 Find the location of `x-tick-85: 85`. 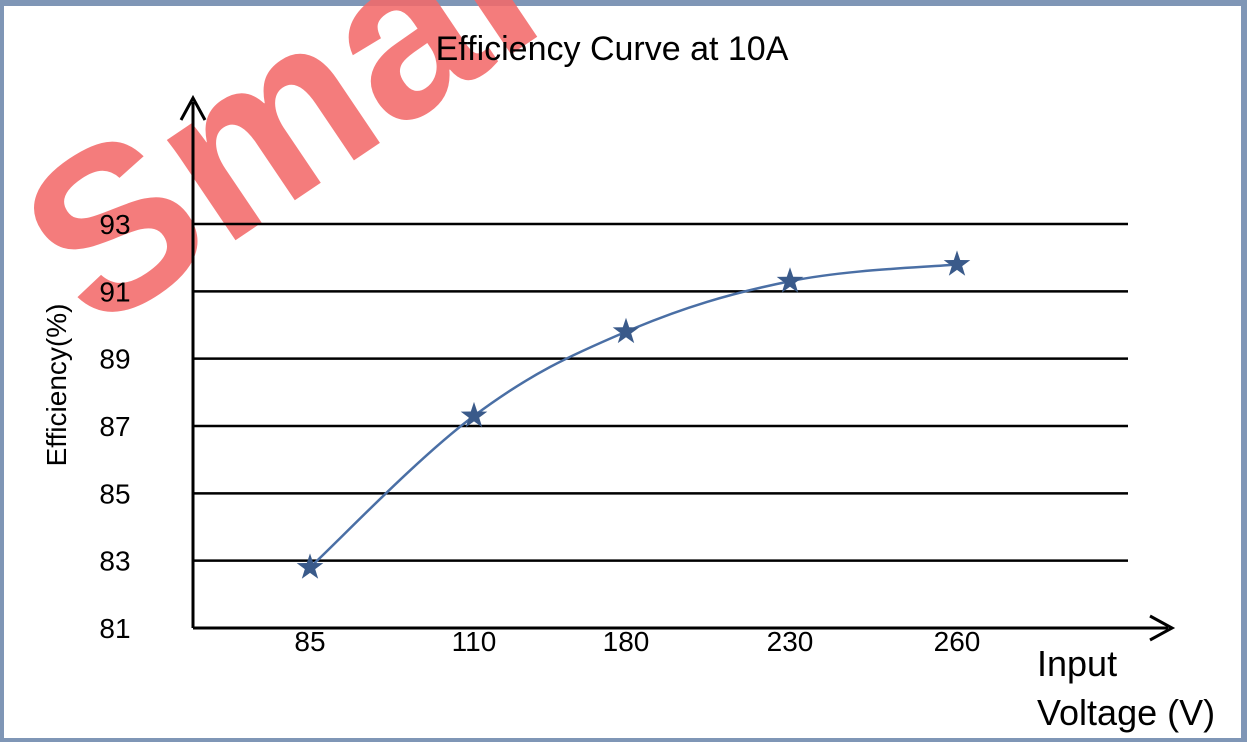

x-tick-85: 85 is located at coordinates (309, 641).